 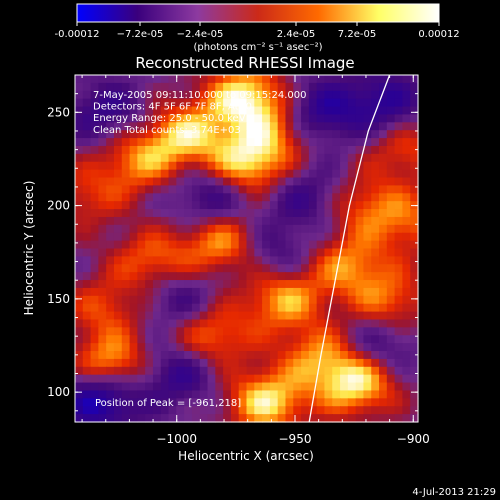 What do you see at coordinates (296, 34) in the screenshot?
I see `colorbar-tick-label: 2.4e-05` at bounding box center [296, 34].